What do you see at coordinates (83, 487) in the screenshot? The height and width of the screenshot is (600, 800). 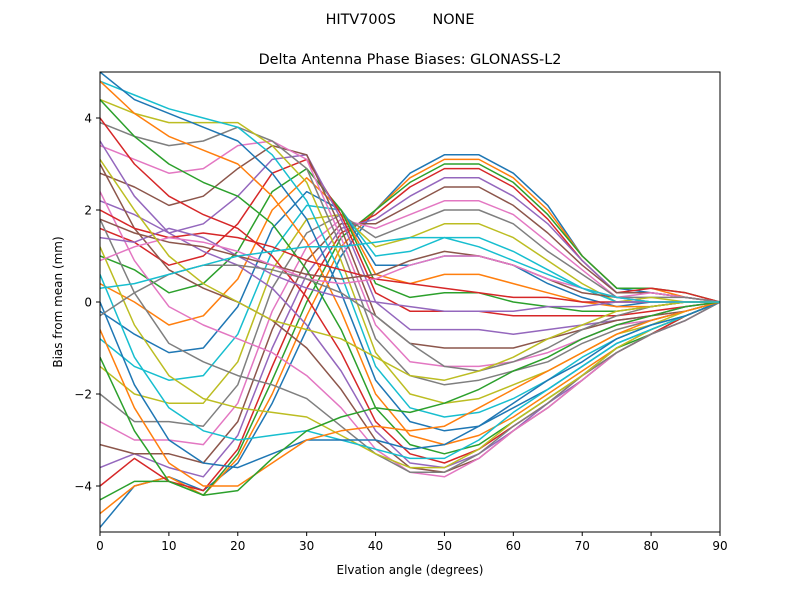 I see `y-tick-label: −4` at bounding box center [83, 487].